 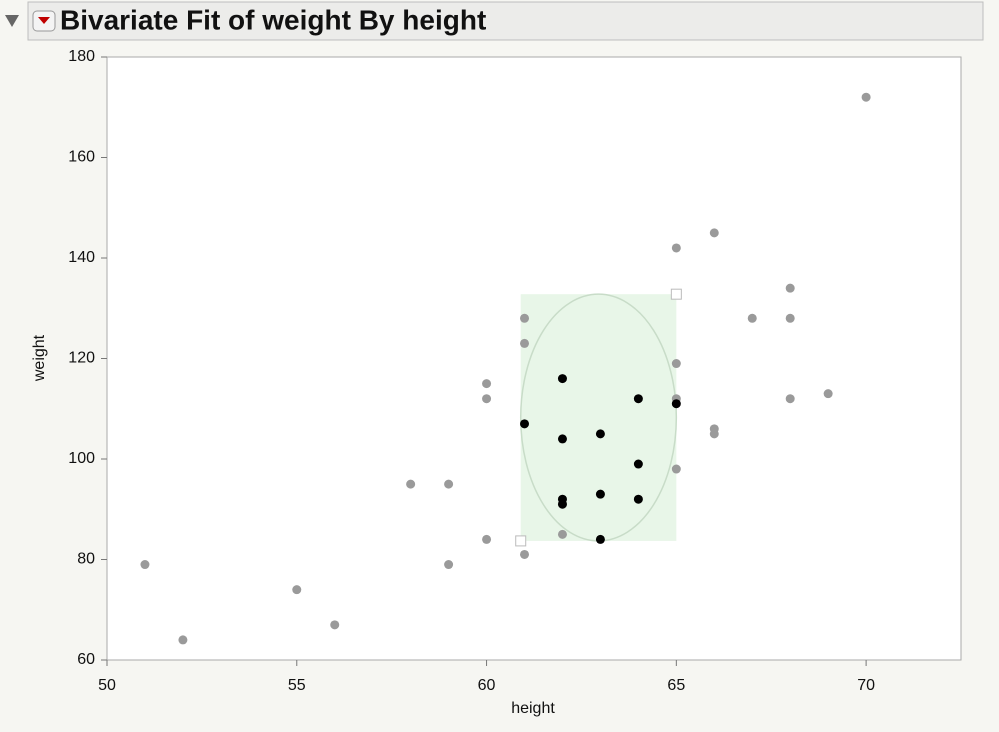 I want to click on disclosure-triangle, so click(x=12, y=21).